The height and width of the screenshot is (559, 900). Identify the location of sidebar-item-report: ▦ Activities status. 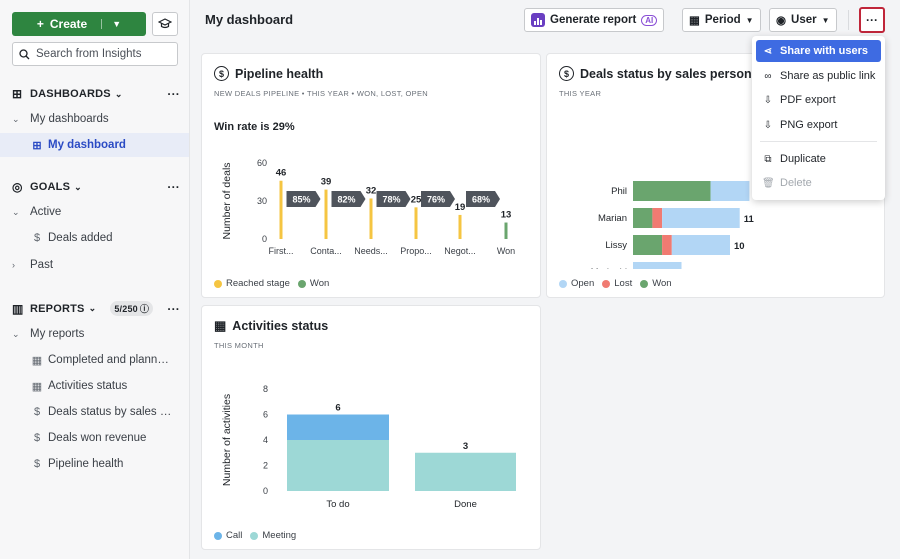
(94, 386).